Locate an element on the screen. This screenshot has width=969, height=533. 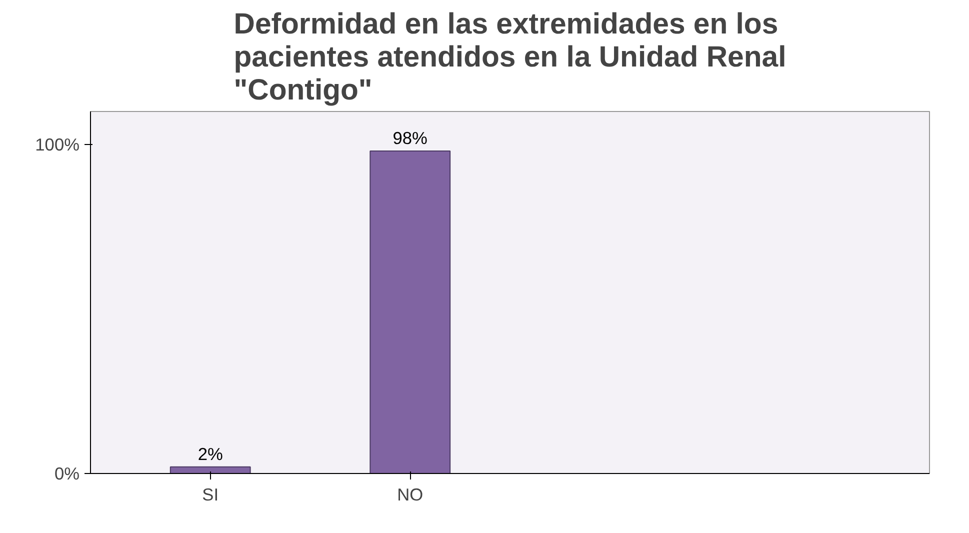
data-label: 2% is located at coordinates (210, 454).